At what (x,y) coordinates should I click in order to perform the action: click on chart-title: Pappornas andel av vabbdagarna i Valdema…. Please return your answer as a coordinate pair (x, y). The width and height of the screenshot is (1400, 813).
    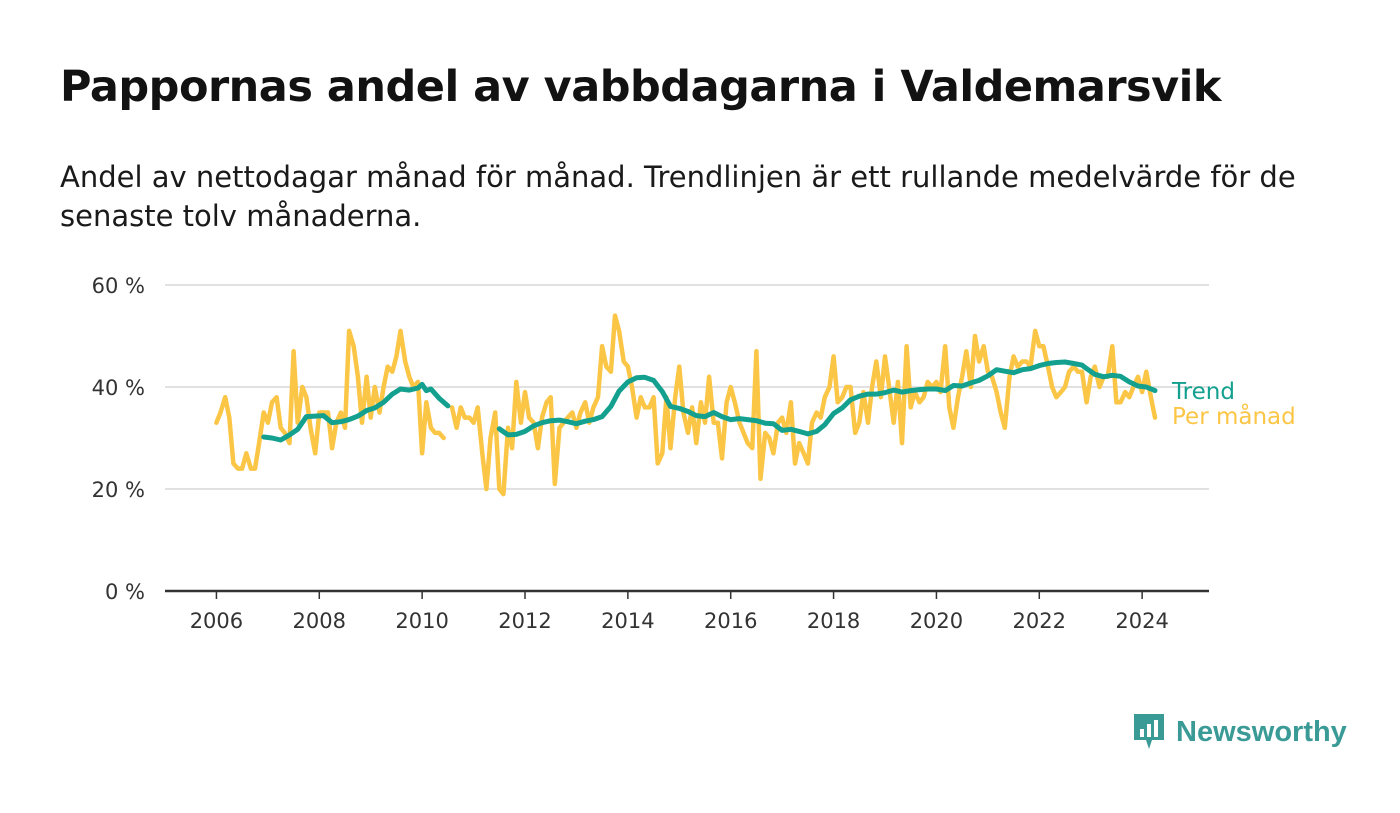
    Looking at the image, I should click on (641, 87).